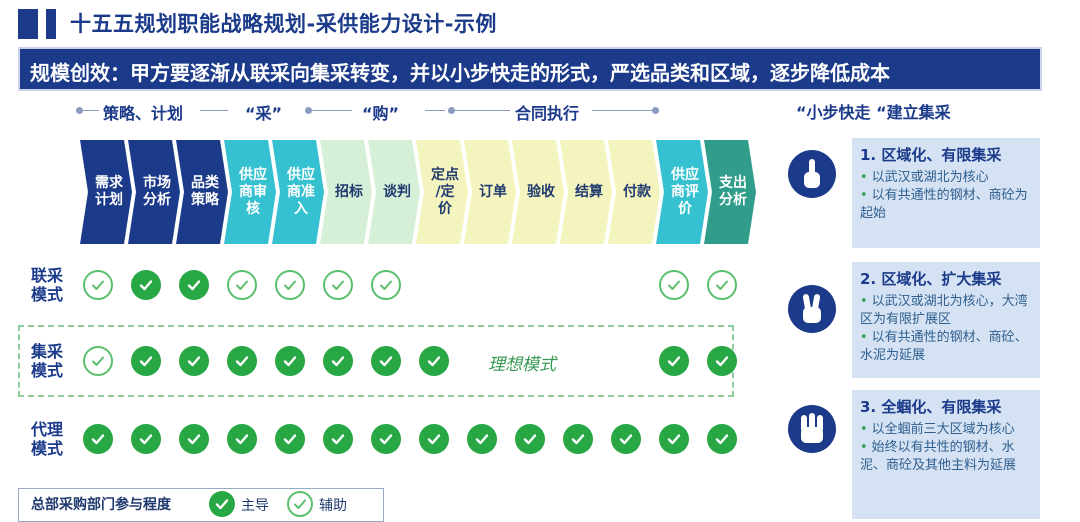  Describe the element at coordinates (637, 191) in the screenshot. I see `process-step-label: 付款` at that location.